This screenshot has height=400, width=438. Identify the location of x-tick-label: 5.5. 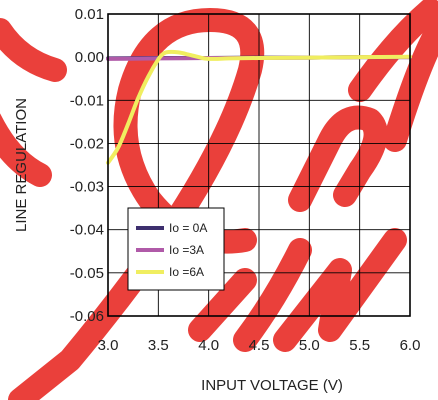
(359, 345).